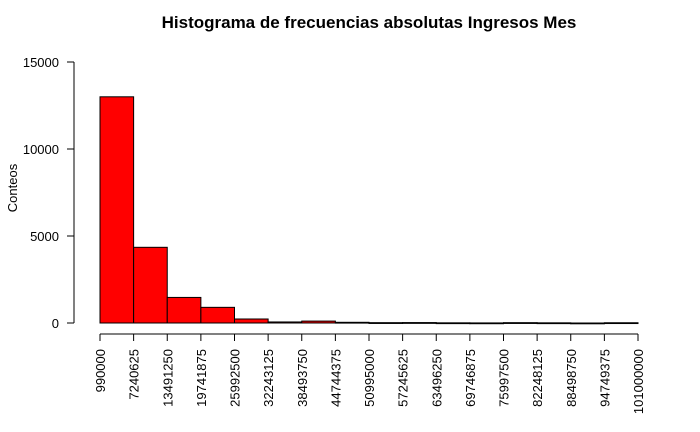 The height and width of the screenshot is (432, 700). What do you see at coordinates (369, 378) in the screenshot?
I see `x-tick-label: 50995000` at bounding box center [369, 378].